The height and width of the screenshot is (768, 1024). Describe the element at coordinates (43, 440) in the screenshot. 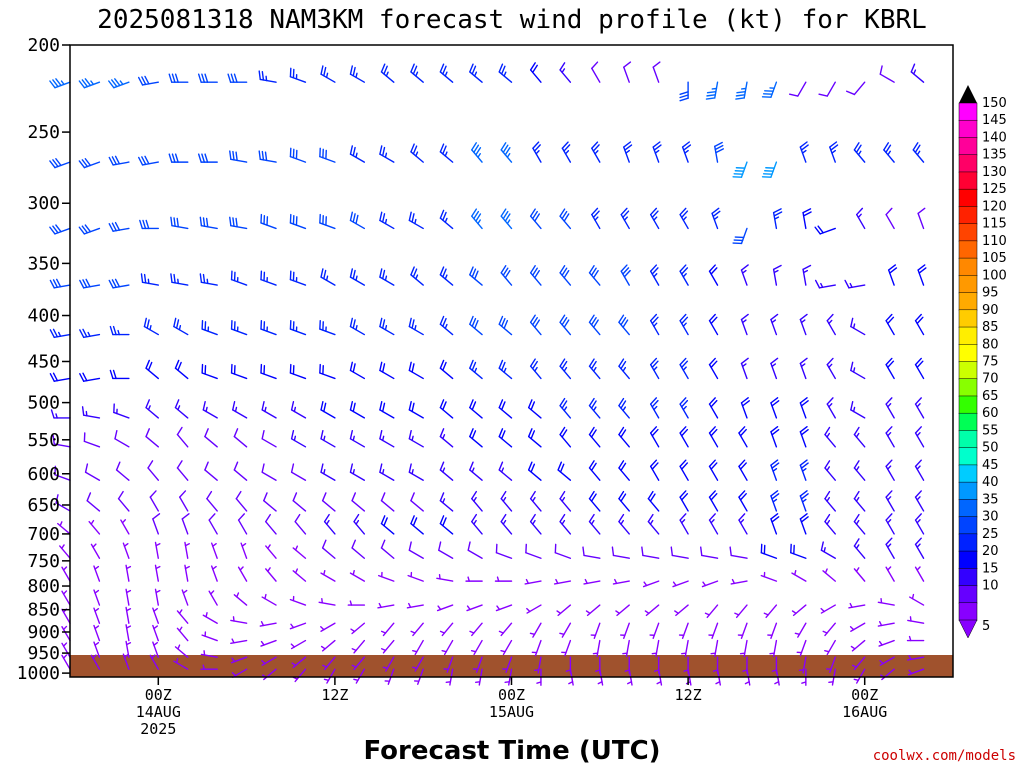

I see `y-tick-label: 550` at that location.